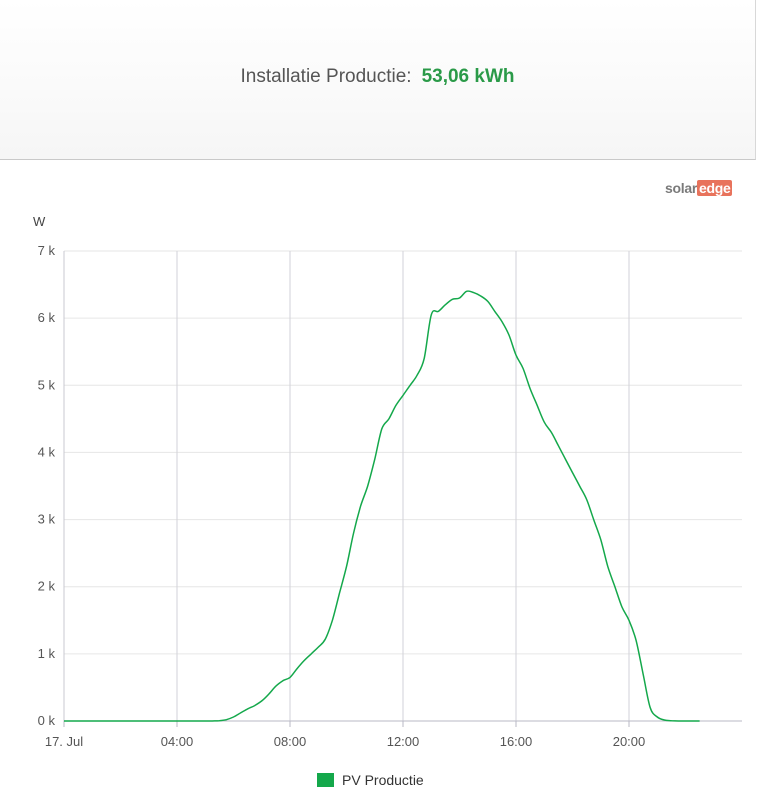 The height and width of the screenshot is (800, 761). What do you see at coordinates (468, 76) in the screenshot?
I see `production-value: 53,06 kWh` at bounding box center [468, 76].